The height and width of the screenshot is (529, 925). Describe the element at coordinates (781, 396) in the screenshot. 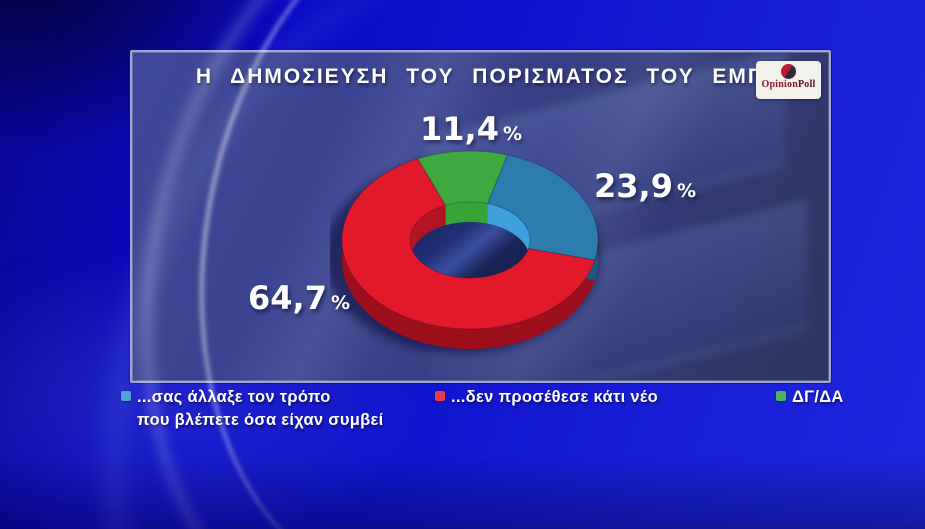

I see `legend-swatch-green-icon` at that location.